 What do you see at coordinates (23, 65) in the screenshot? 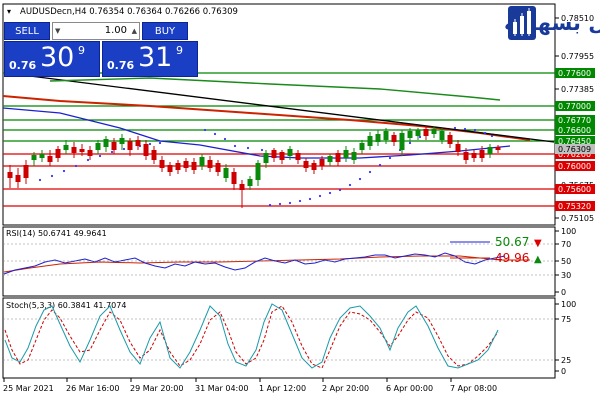
I see `sell-price-prefix: 0.76` at bounding box center [23, 65].